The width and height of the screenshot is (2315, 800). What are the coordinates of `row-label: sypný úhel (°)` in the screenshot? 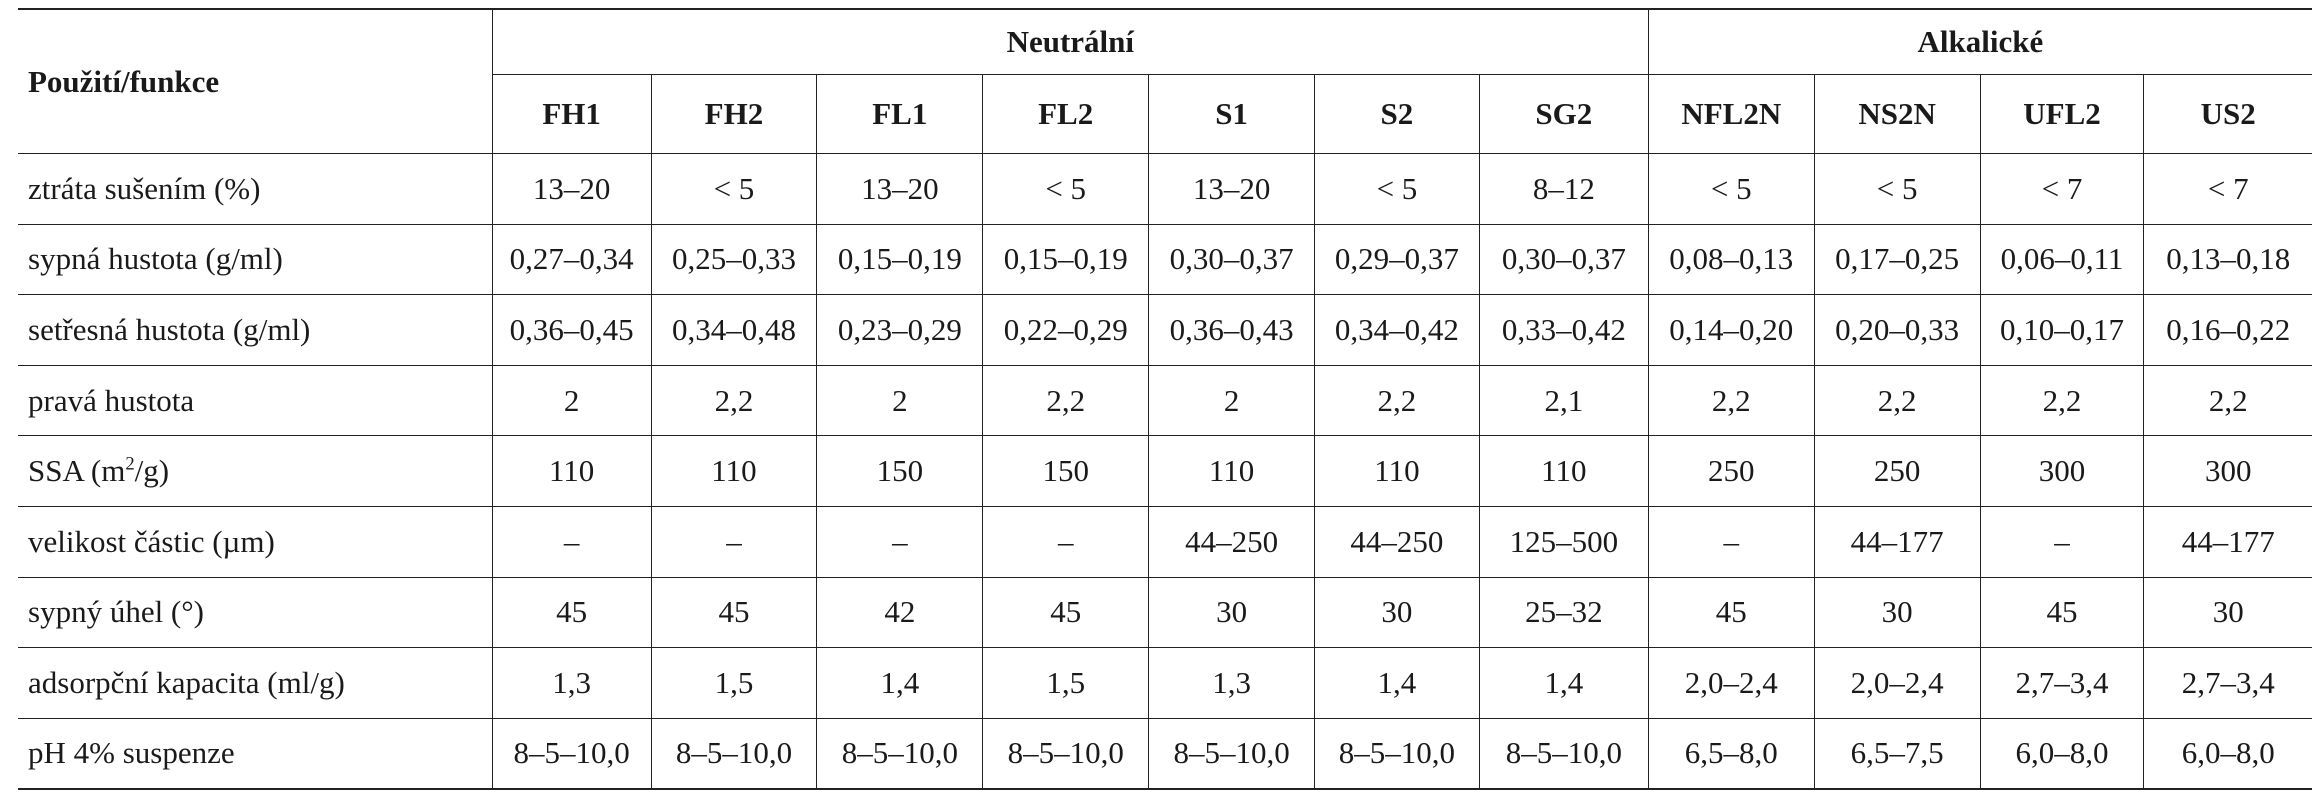 It's located at (255, 612).